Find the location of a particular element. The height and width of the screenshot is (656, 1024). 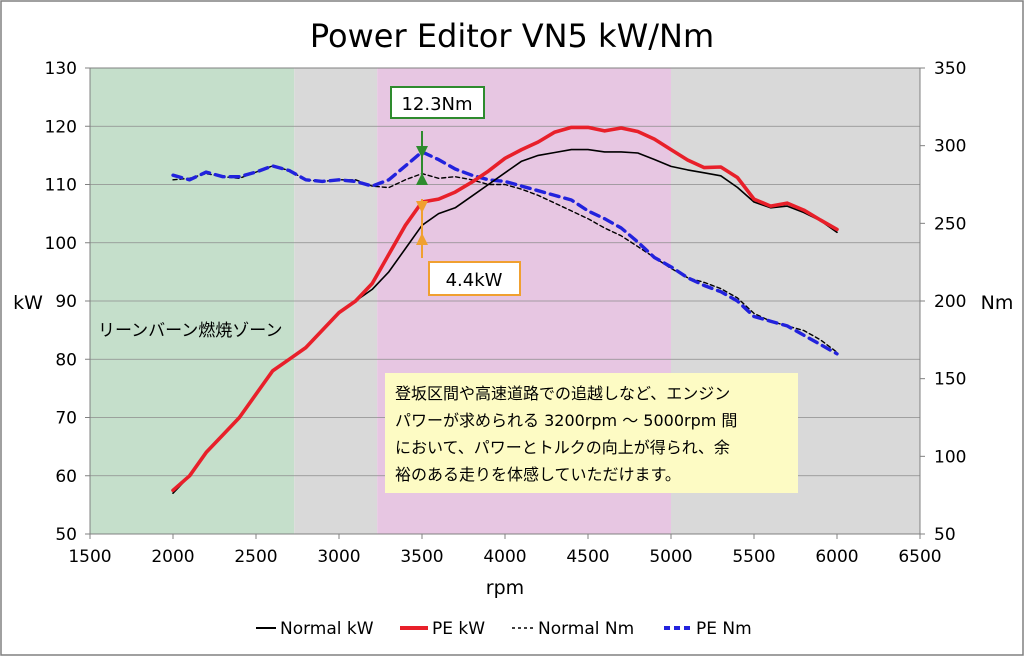

legend-label-normal-nm: Normal Nm is located at coordinates (586, 629).